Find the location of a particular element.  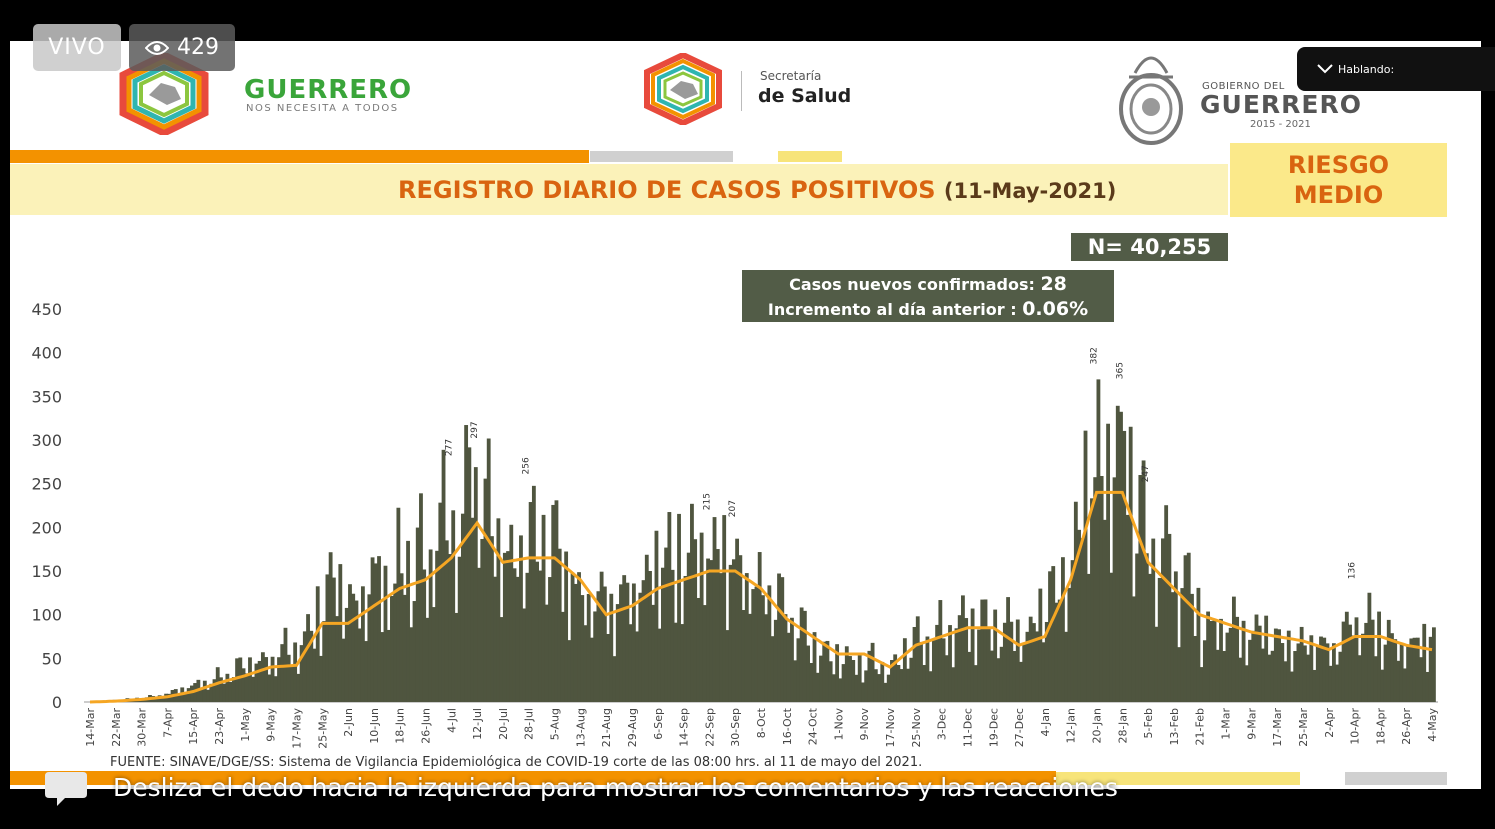

comment-icon is located at coordinates (66, 790).